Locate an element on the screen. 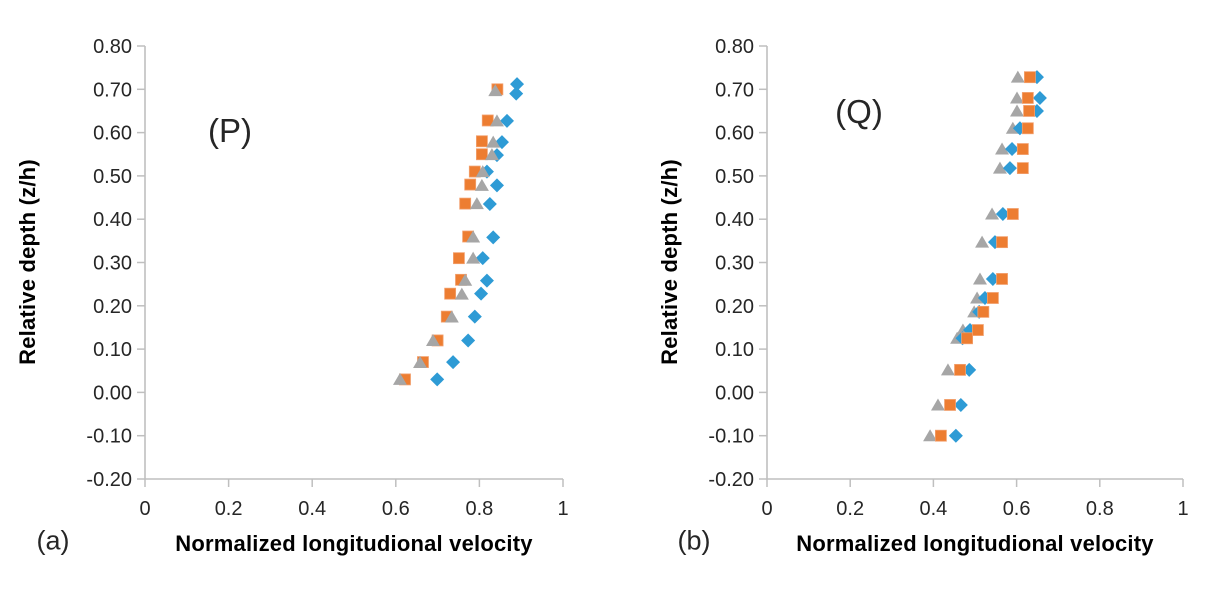 The width and height of the screenshot is (1214, 600). panel-letter-b: (b) is located at coordinates (694, 540).